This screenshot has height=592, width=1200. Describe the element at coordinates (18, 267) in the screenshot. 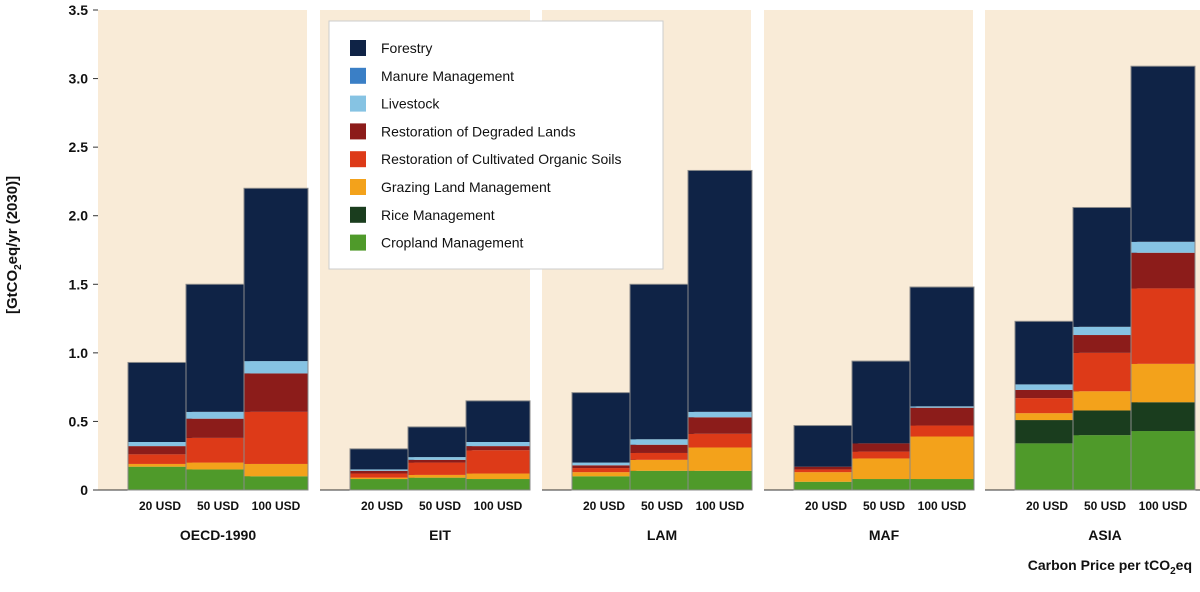

I see `y-axis-label-subscript: 2` at that location.